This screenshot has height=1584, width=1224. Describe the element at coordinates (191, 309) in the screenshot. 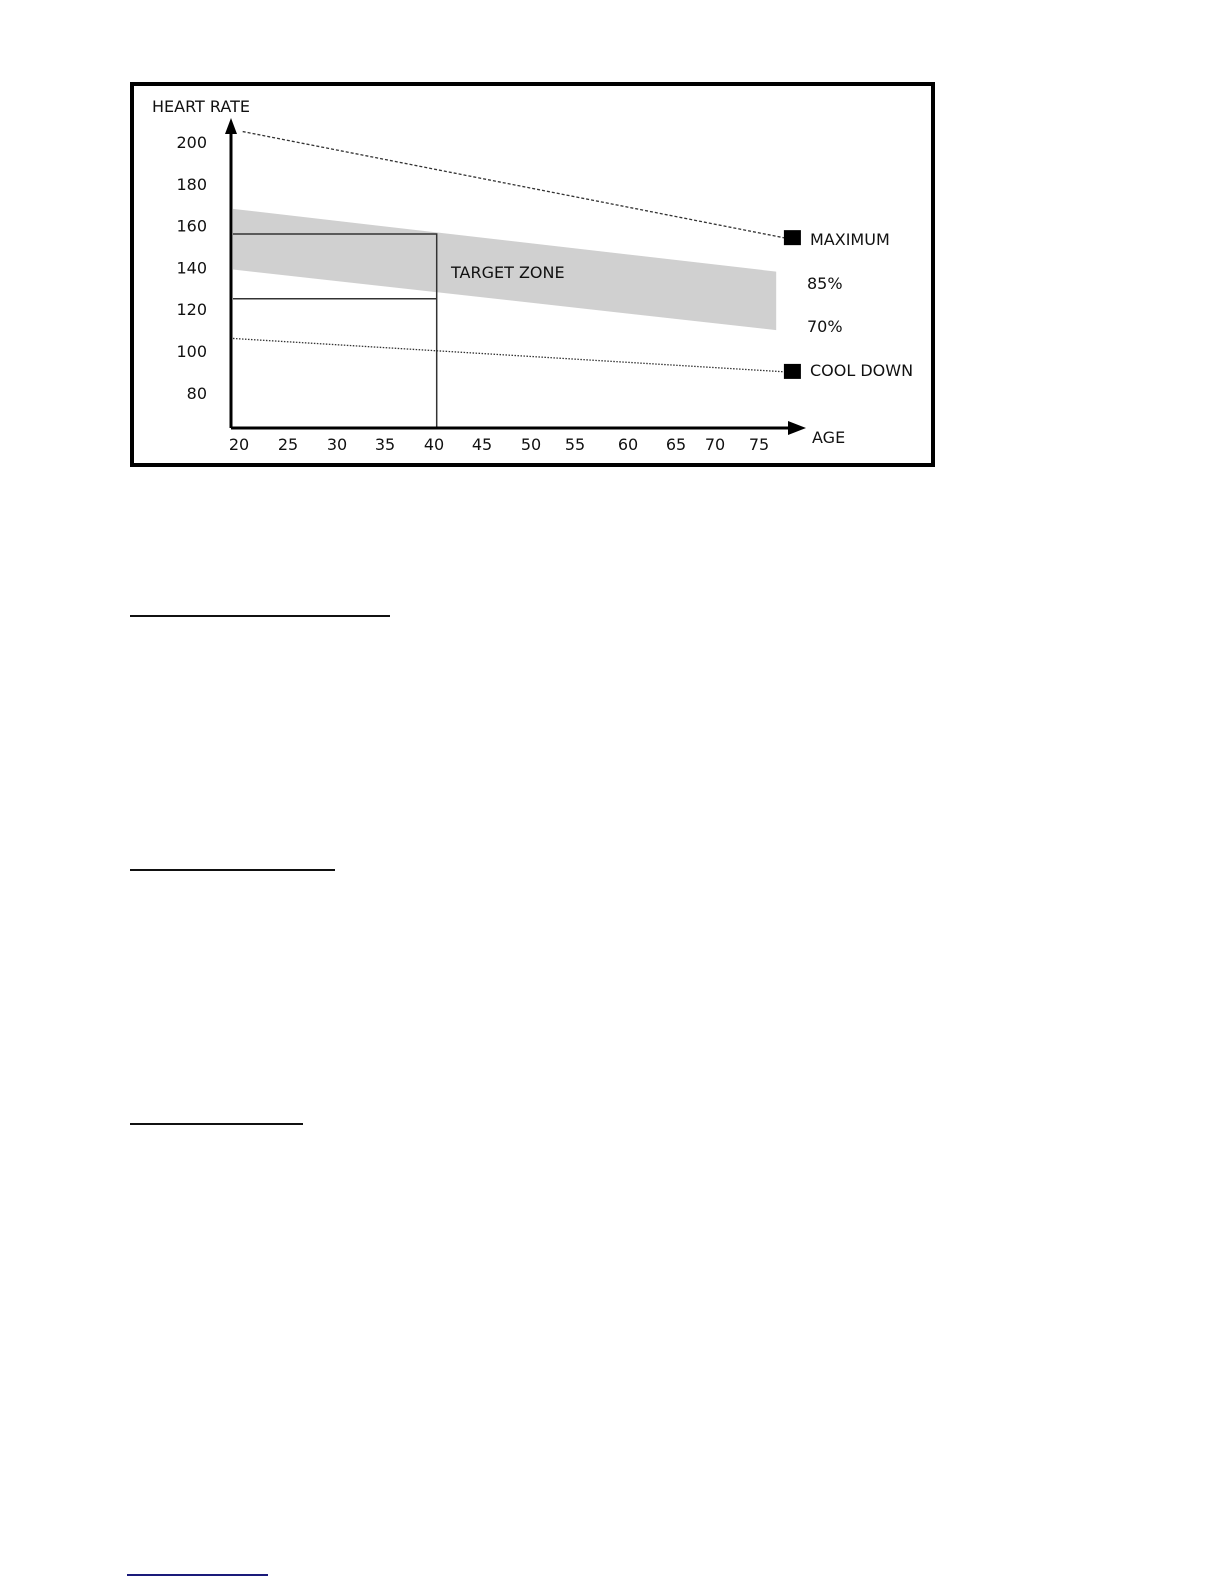

I see `y-tick-label: 120` at that location.